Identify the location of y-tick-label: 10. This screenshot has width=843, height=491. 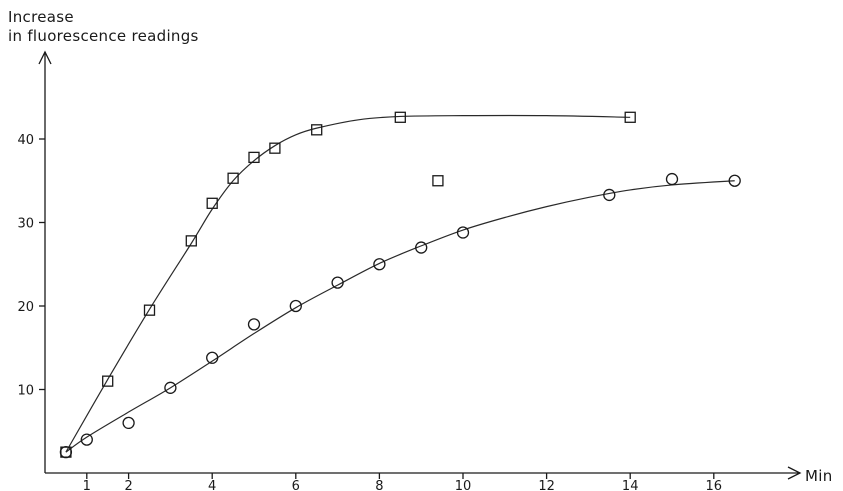
(25, 391).